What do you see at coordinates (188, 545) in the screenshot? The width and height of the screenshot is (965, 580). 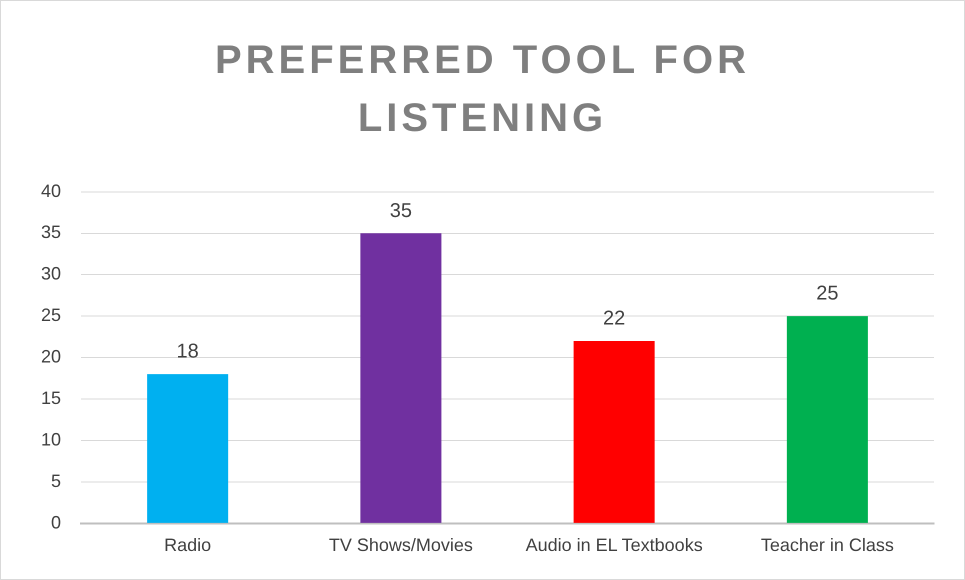 I see `x-tick-label: Radio` at bounding box center [188, 545].